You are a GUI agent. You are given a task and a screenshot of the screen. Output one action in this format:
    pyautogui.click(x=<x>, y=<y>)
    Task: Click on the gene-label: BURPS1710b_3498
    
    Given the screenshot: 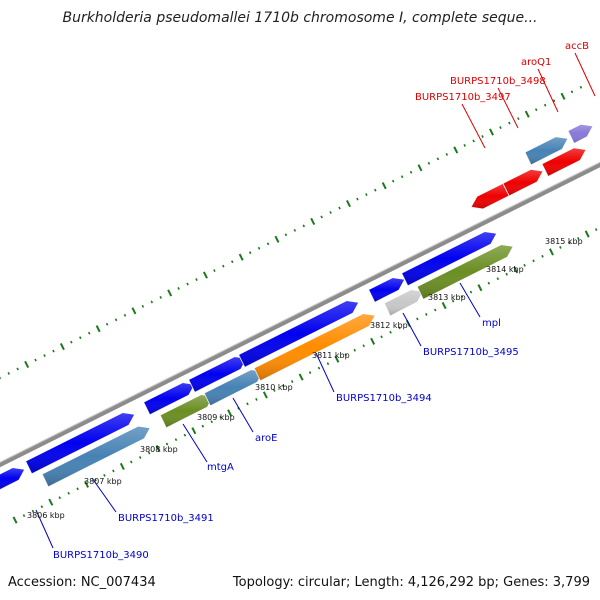 What is the action you would take?
    pyautogui.click(x=498, y=81)
    